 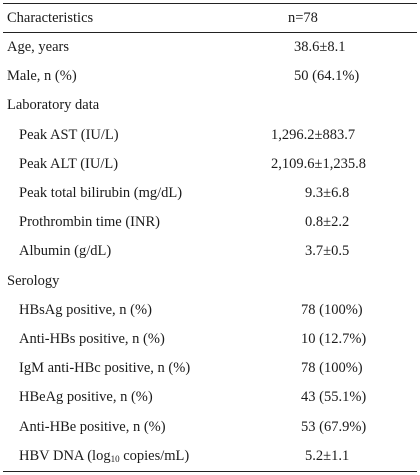 What do you see at coordinates (210, 193) in the screenshot?
I see `table-row-bilirubin: Peak total bilirubin (mg/dL) 9.3±6.8` at bounding box center [210, 193].